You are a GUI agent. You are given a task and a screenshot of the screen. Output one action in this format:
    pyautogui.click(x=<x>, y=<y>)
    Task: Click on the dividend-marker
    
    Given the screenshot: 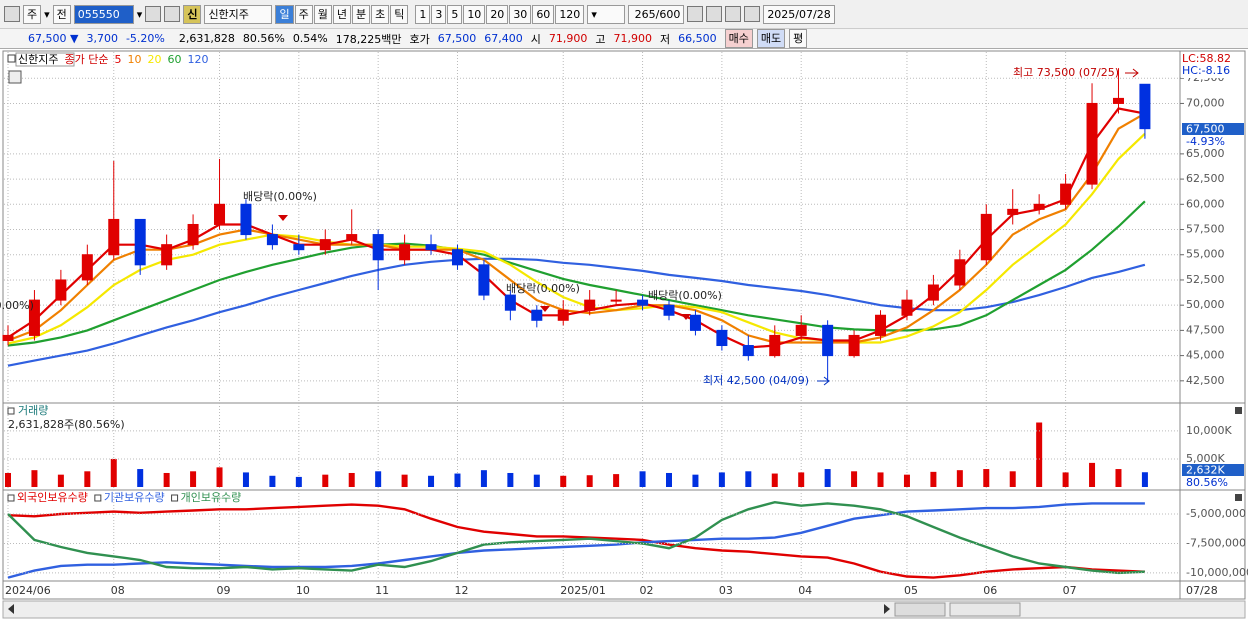 What is the action you would take?
    pyautogui.click(x=283, y=218)
    